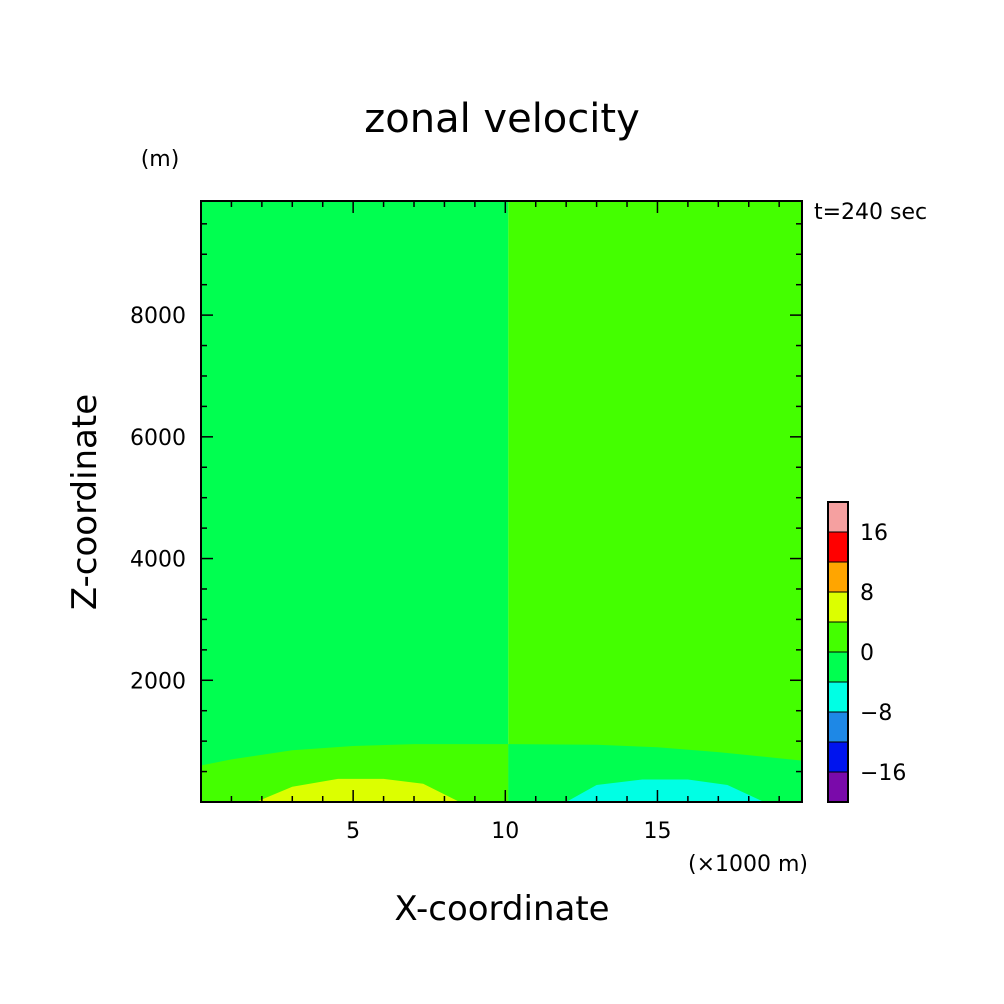 The image size is (1004, 1004). What do you see at coordinates (353, 831) in the screenshot?
I see `x-tick-label: 5` at bounding box center [353, 831].